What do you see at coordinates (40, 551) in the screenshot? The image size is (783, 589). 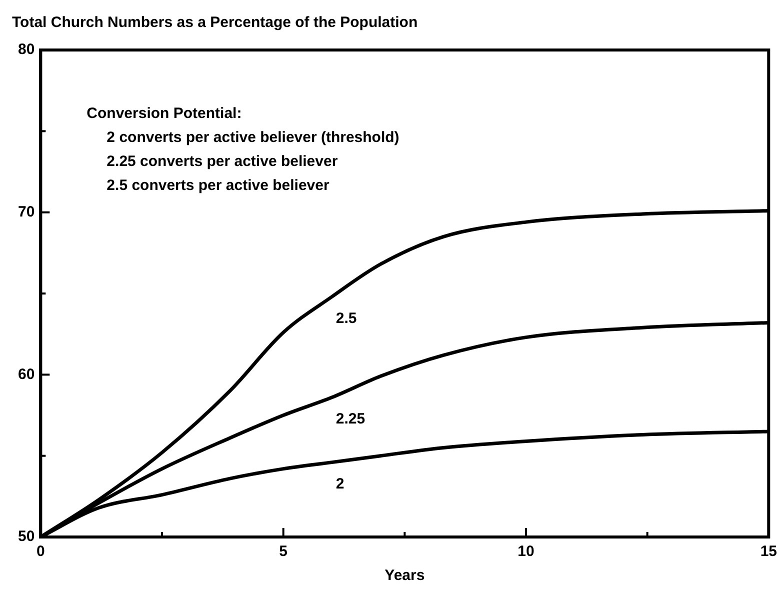 I see `x-tick-label: 0` at bounding box center [40, 551].